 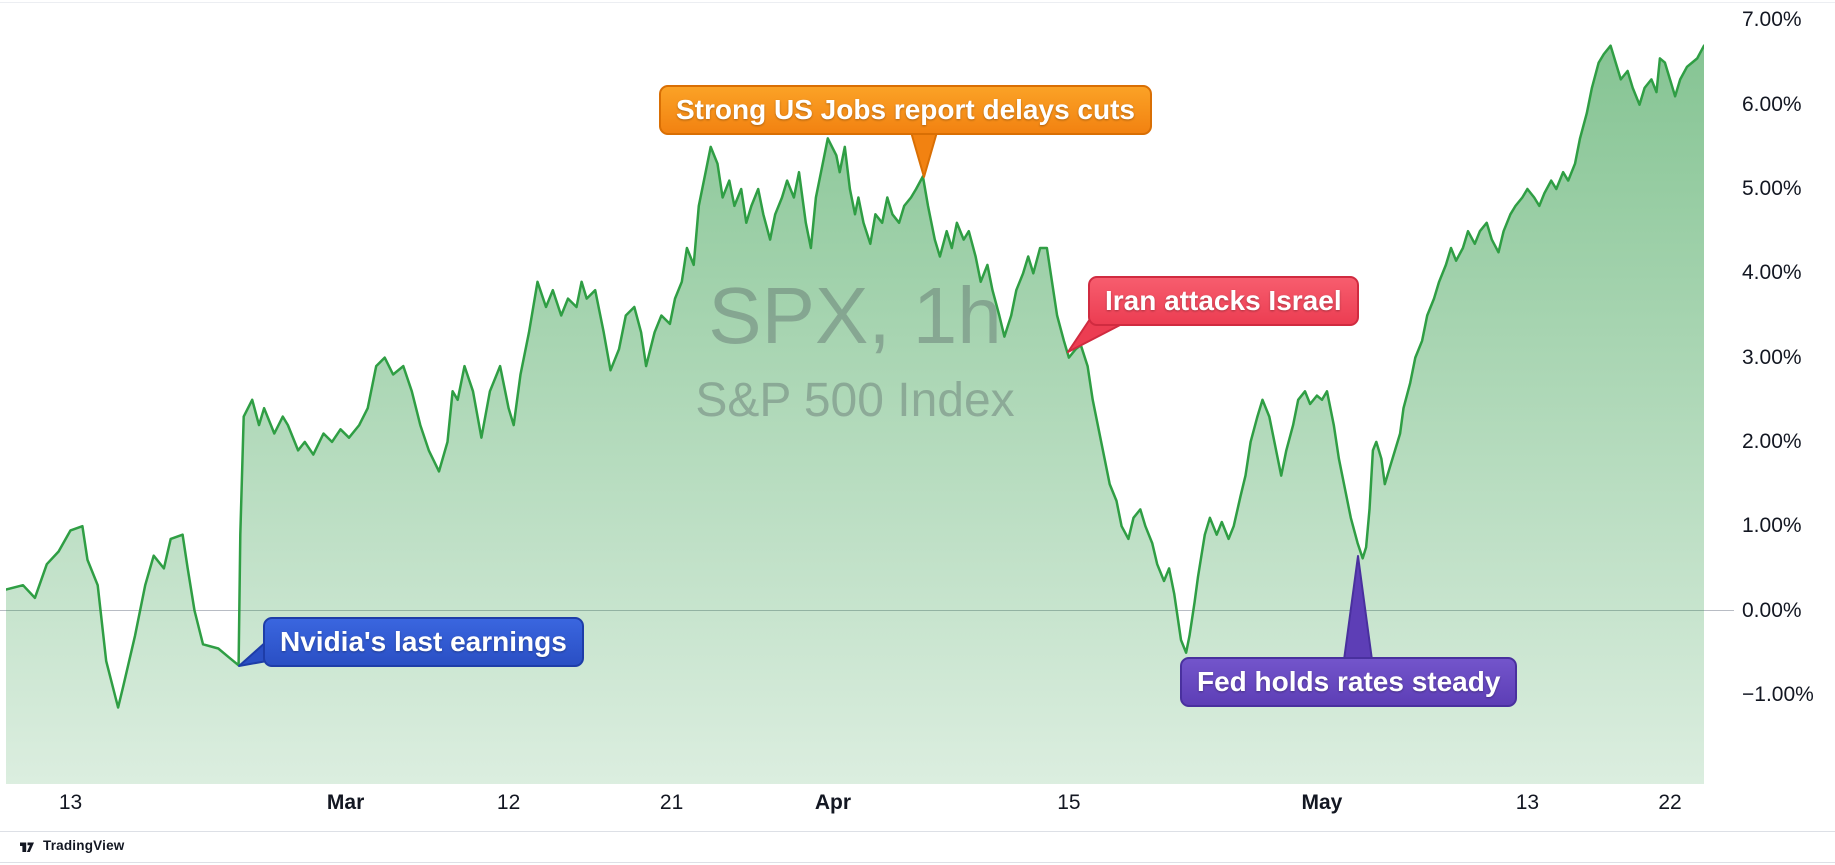 What do you see at coordinates (508, 802) in the screenshot?
I see `x-axis-label: 12` at bounding box center [508, 802].